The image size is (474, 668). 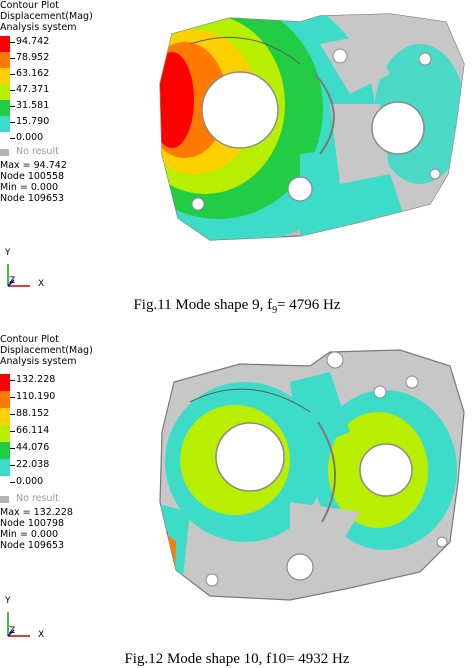 What do you see at coordinates (36, 379) in the screenshot?
I see `legend-value: 132.228` at bounding box center [36, 379].